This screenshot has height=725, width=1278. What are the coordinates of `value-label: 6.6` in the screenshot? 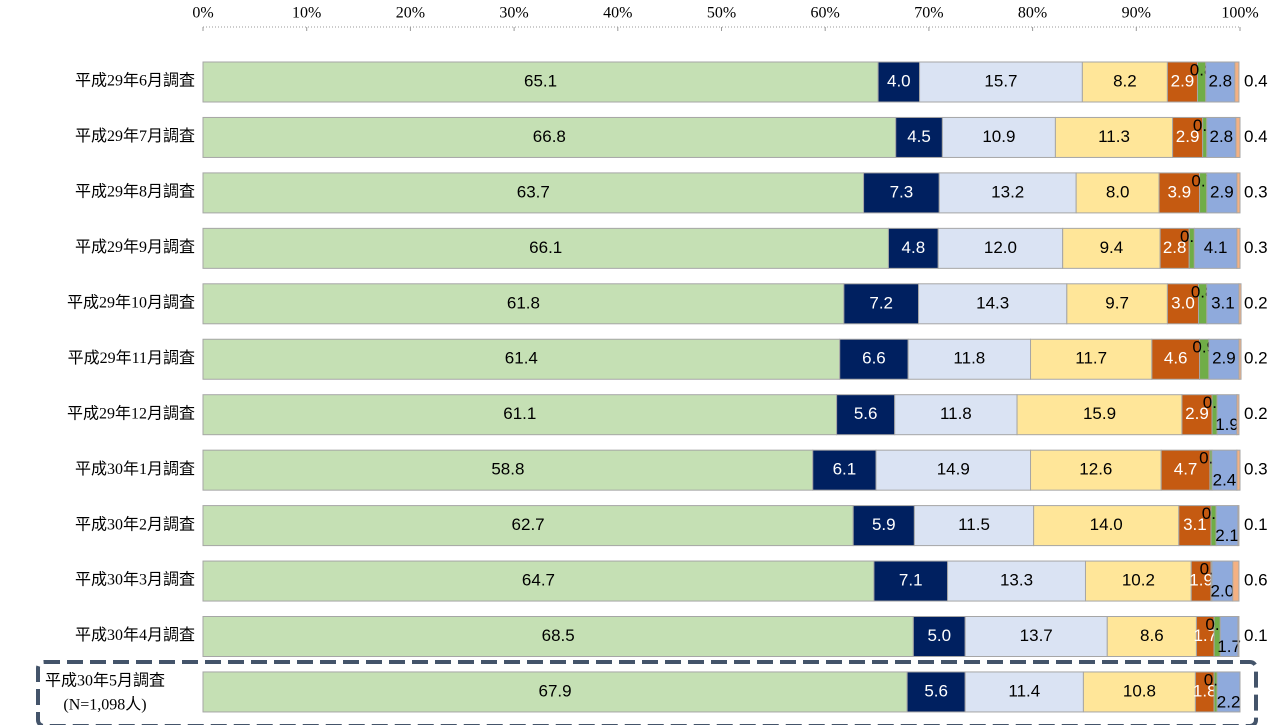 It's located at (874, 358).